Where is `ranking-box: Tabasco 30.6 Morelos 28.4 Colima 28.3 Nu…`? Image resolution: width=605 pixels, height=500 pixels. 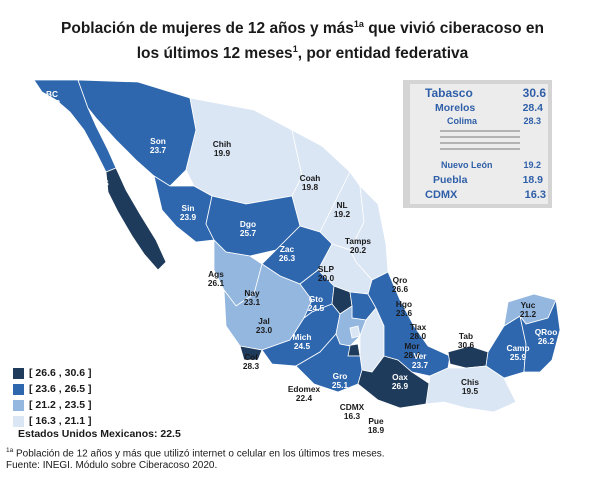
ranking-box: Tabasco 30.6 Morelos 28.4 Colima 28.3 Nu… is located at coordinates (479, 144).